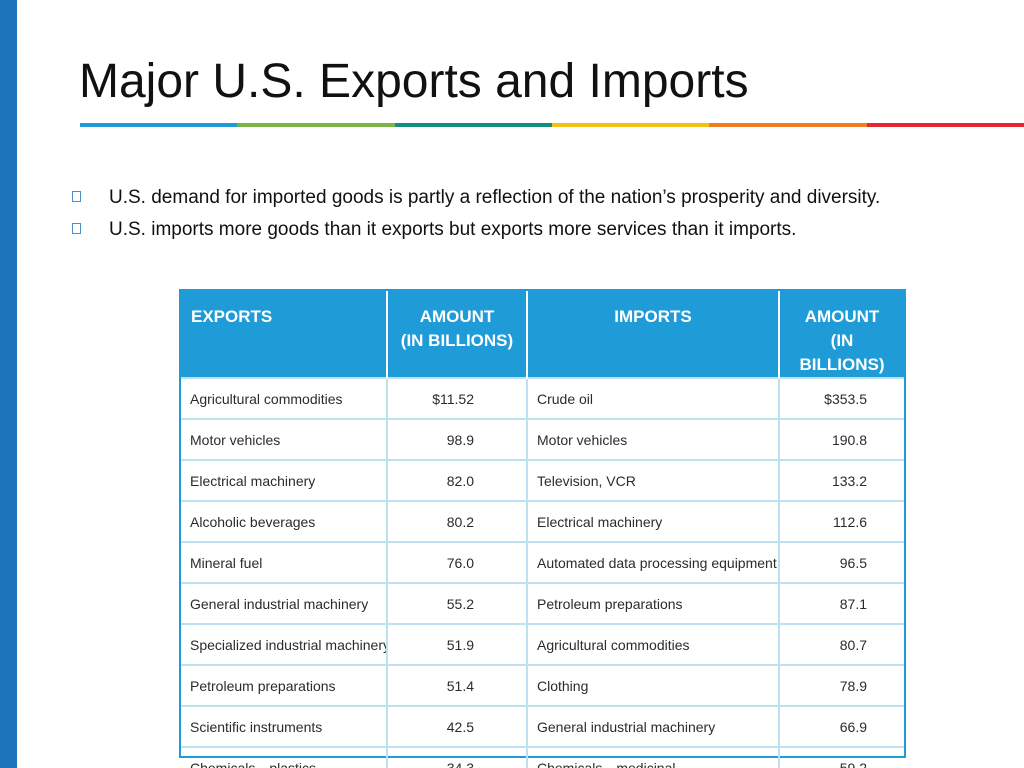 The height and width of the screenshot is (768, 1024). I want to click on import-name-cell: General industrial machinery, so click(653, 726).